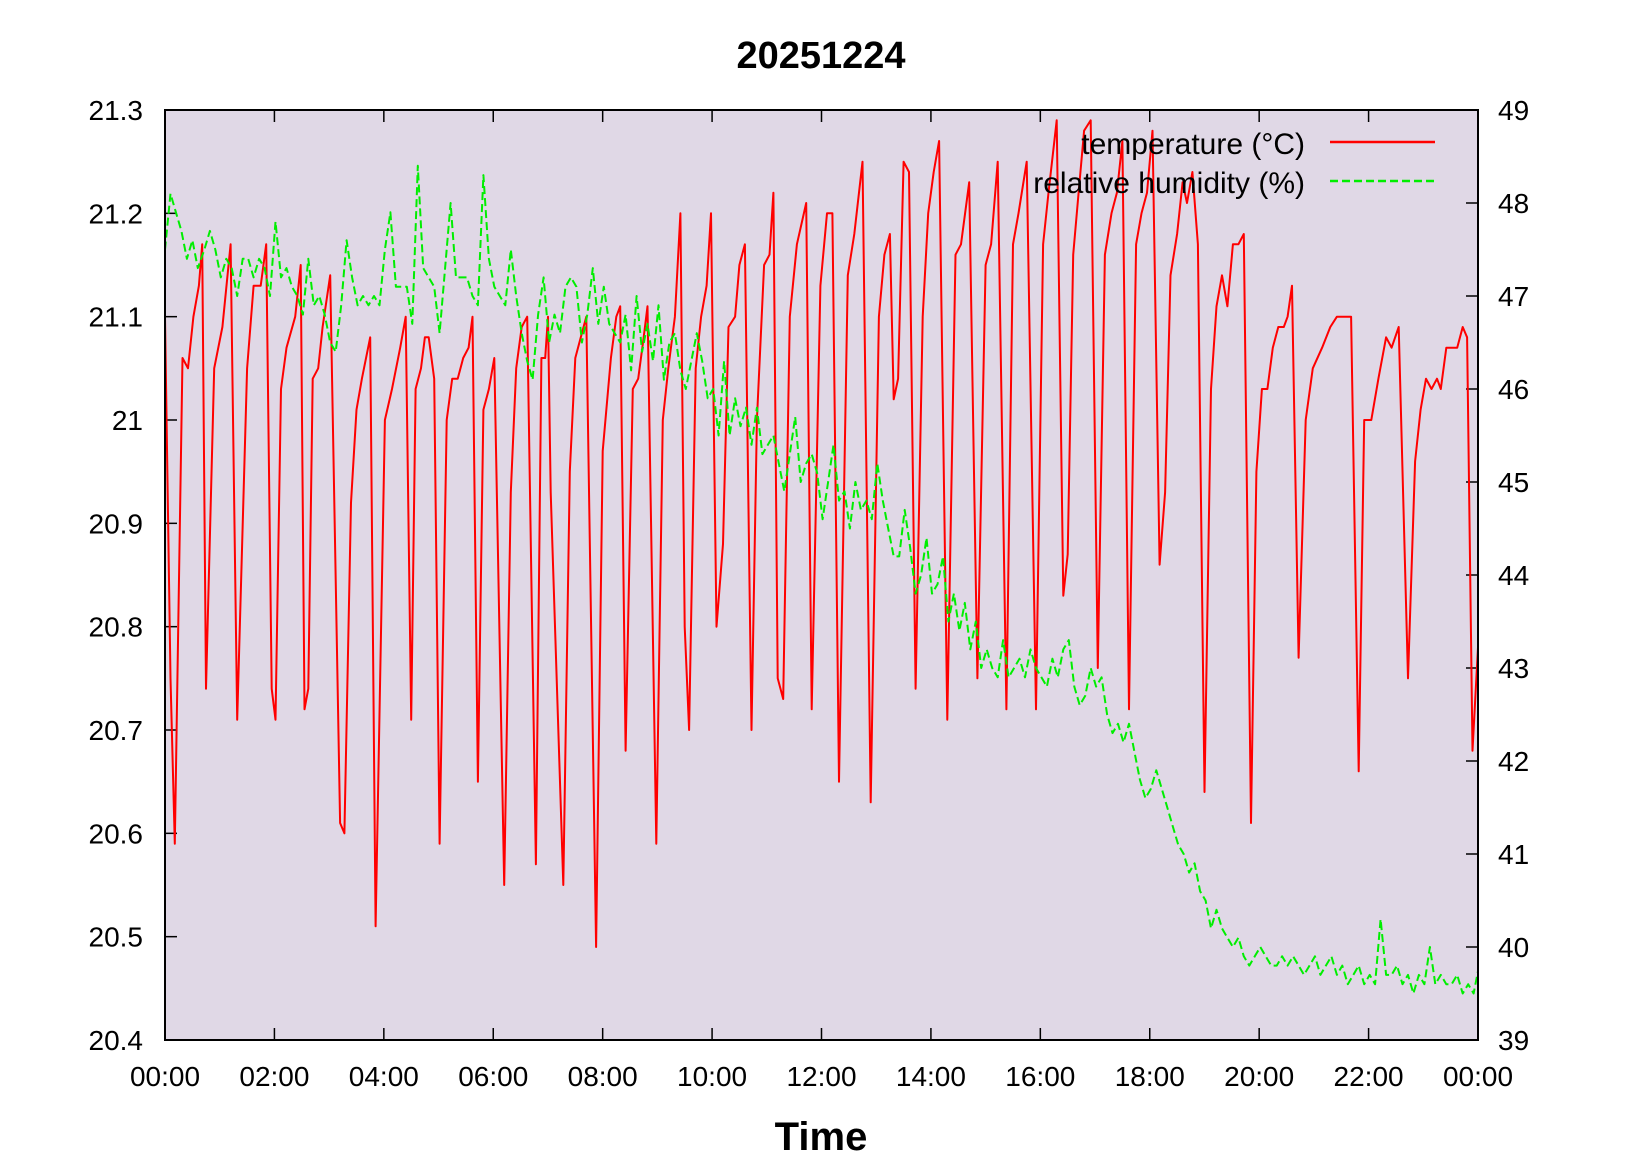 The image size is (1650, 1155). Describe the element at coordinates (116, 213) in the screenshot. I see `y-tick-label: 21.2` at that location.